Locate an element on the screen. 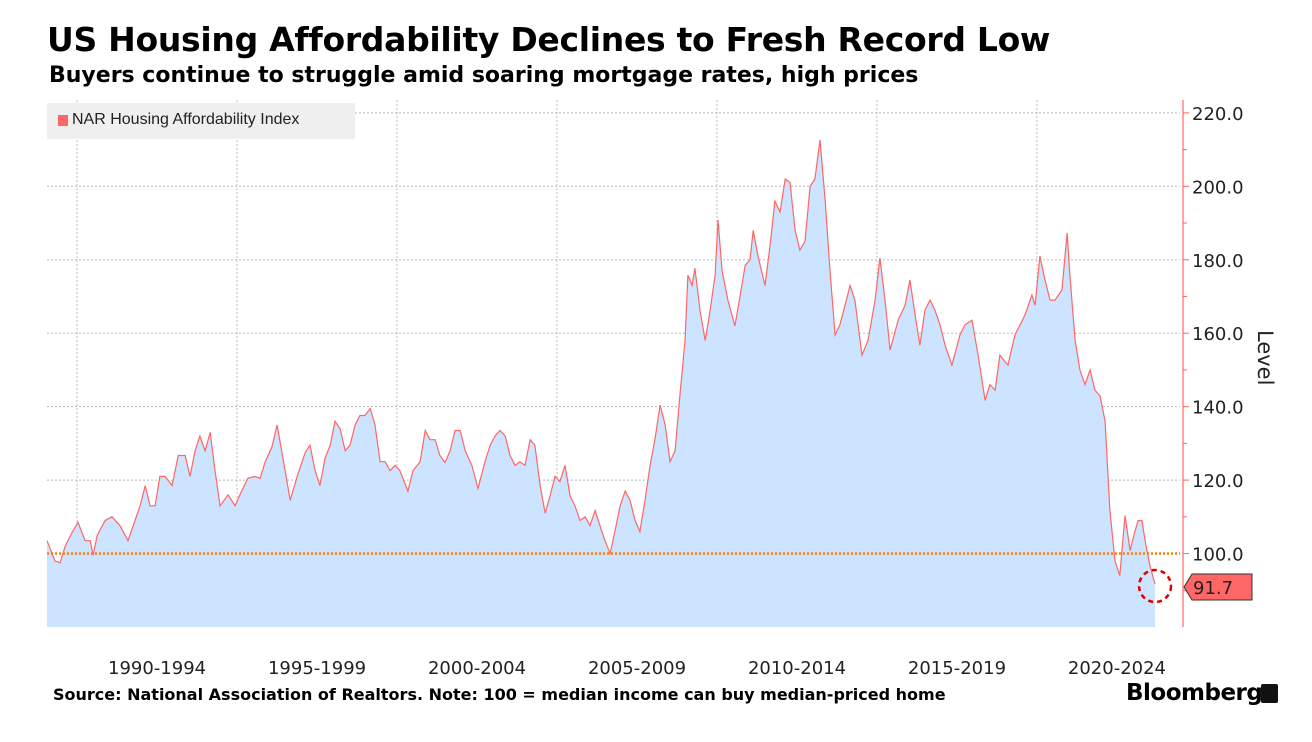 This screenshot has height=742, width=1312. bloomberg-chart-icon is located at coordinates (1269, 693).